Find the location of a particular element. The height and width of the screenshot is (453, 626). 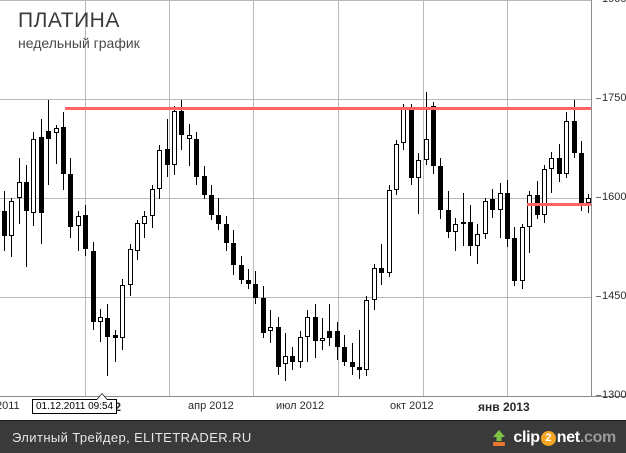

page-title: ПЛАТИНА is located at coordinates (69, 20).